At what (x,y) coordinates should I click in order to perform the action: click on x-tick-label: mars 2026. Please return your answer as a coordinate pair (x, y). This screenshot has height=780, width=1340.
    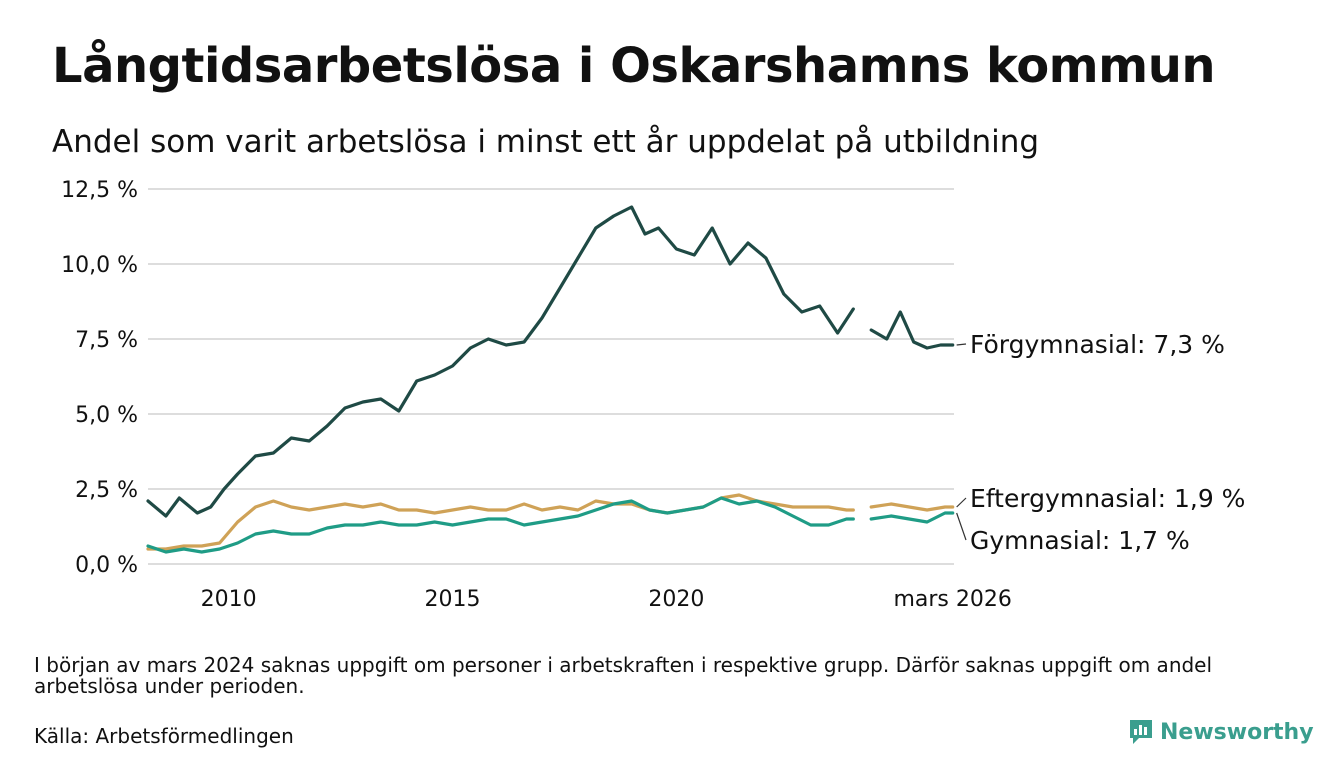
    Looking at the image, I should click on (952, 599).